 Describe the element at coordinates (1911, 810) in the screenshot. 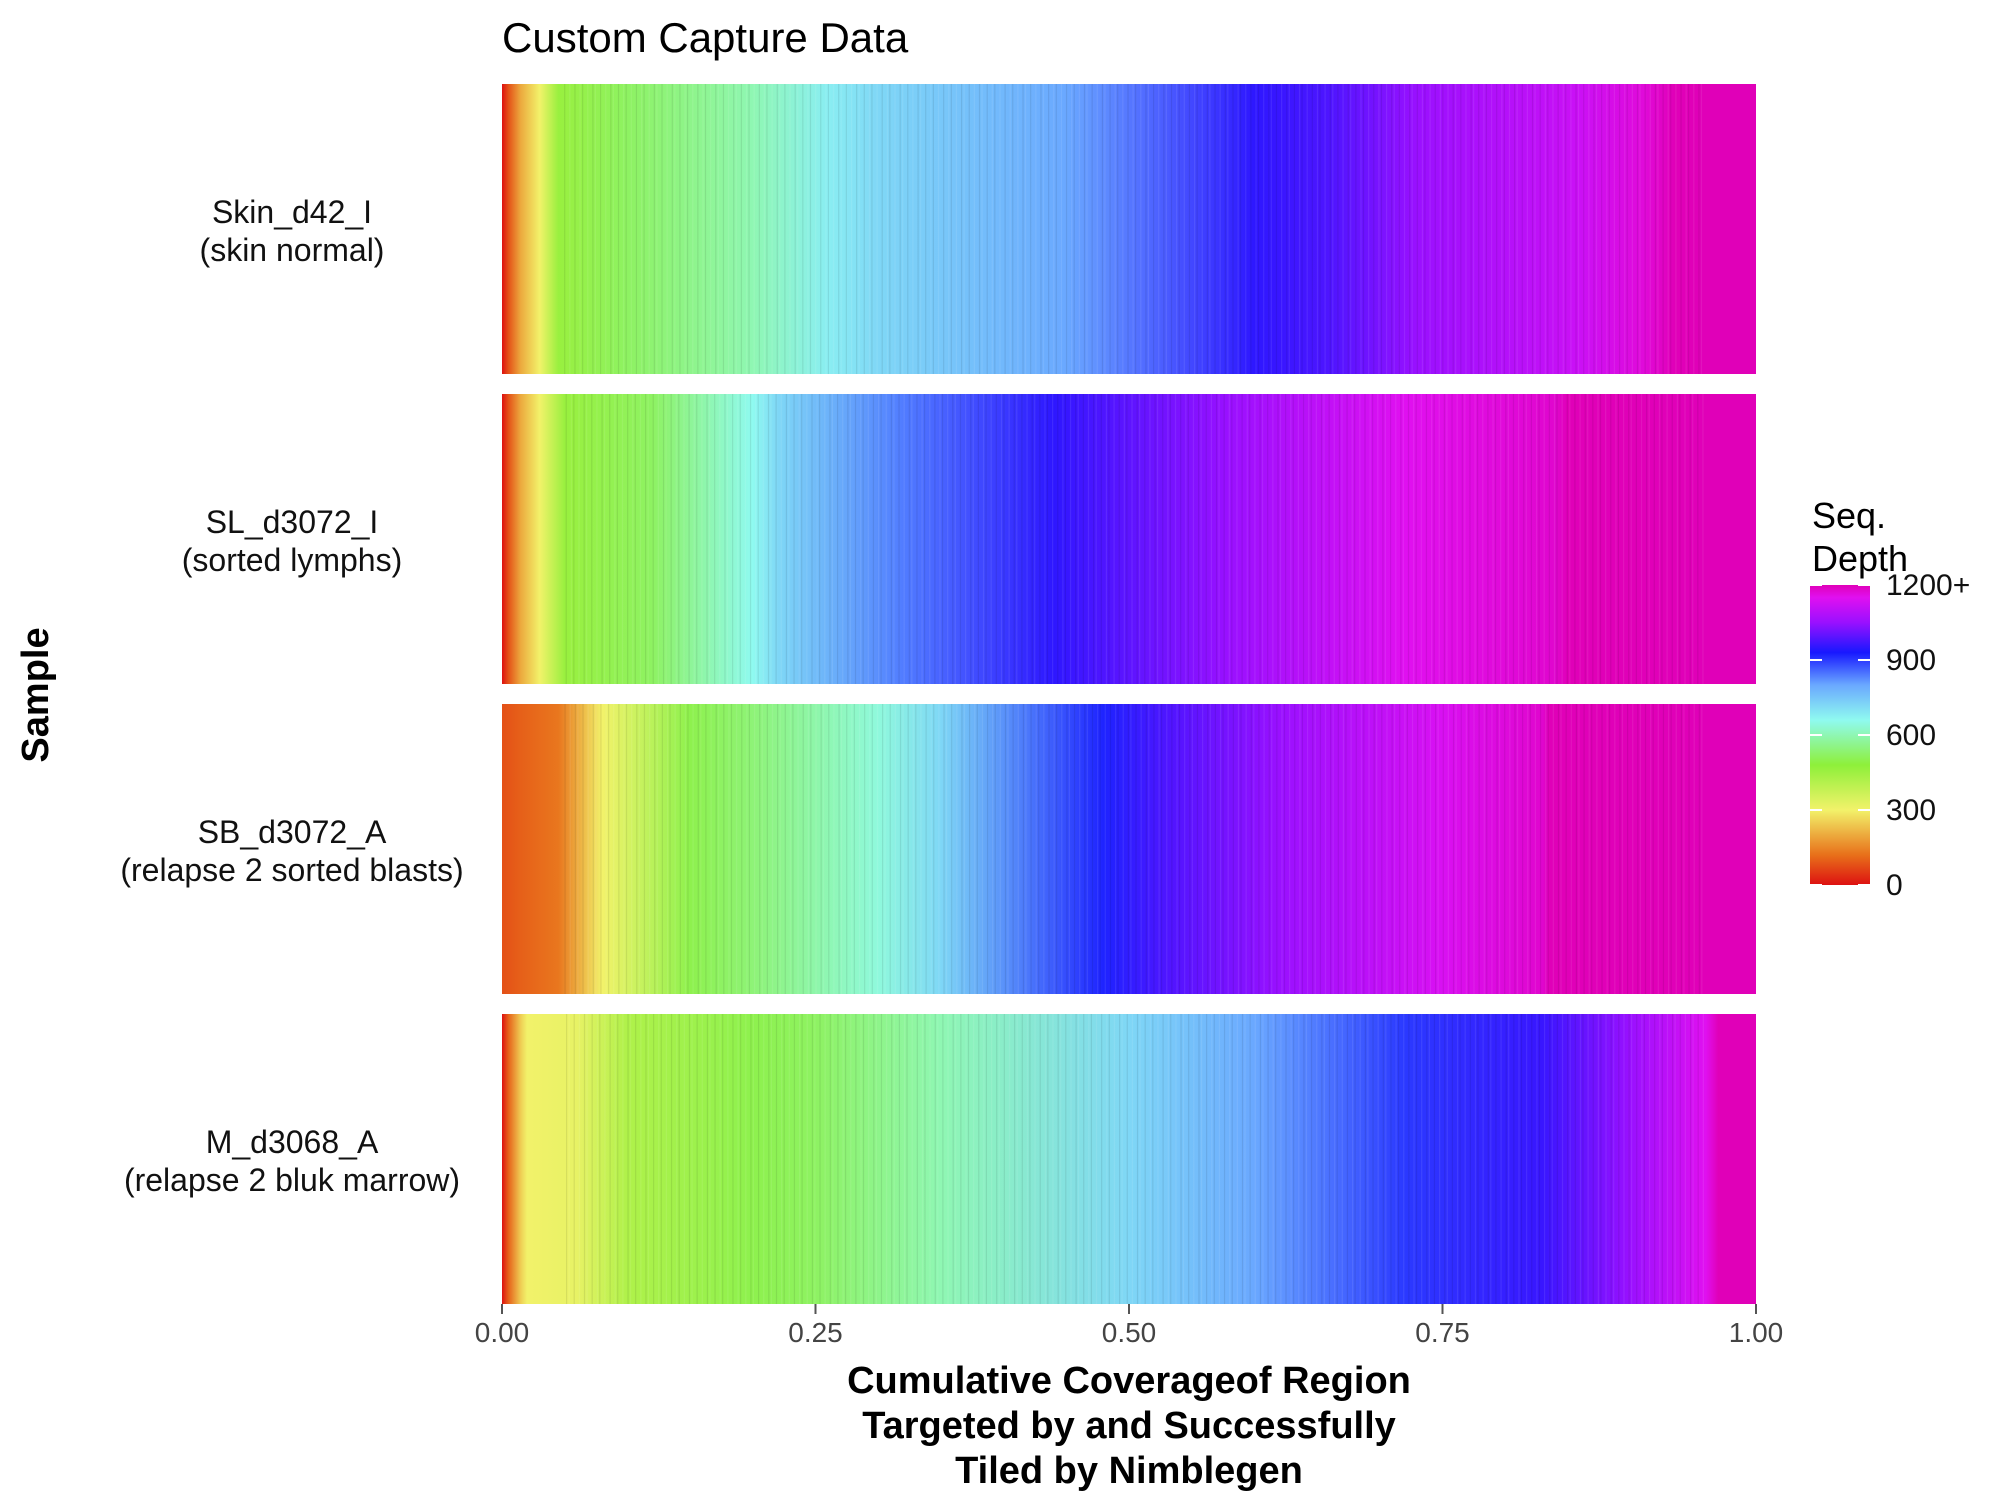

I see `legend-label: 300` at that location.